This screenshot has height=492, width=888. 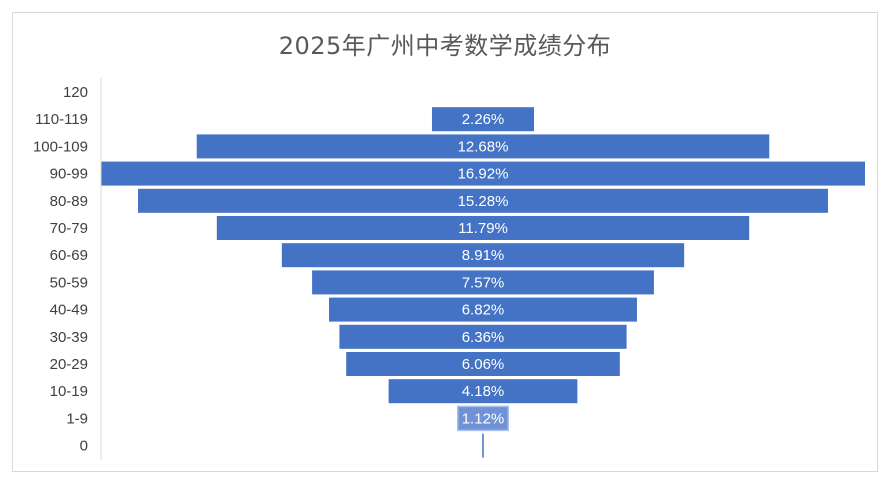 I want to click on category-label: 110-119, so click(x=61, y=119).